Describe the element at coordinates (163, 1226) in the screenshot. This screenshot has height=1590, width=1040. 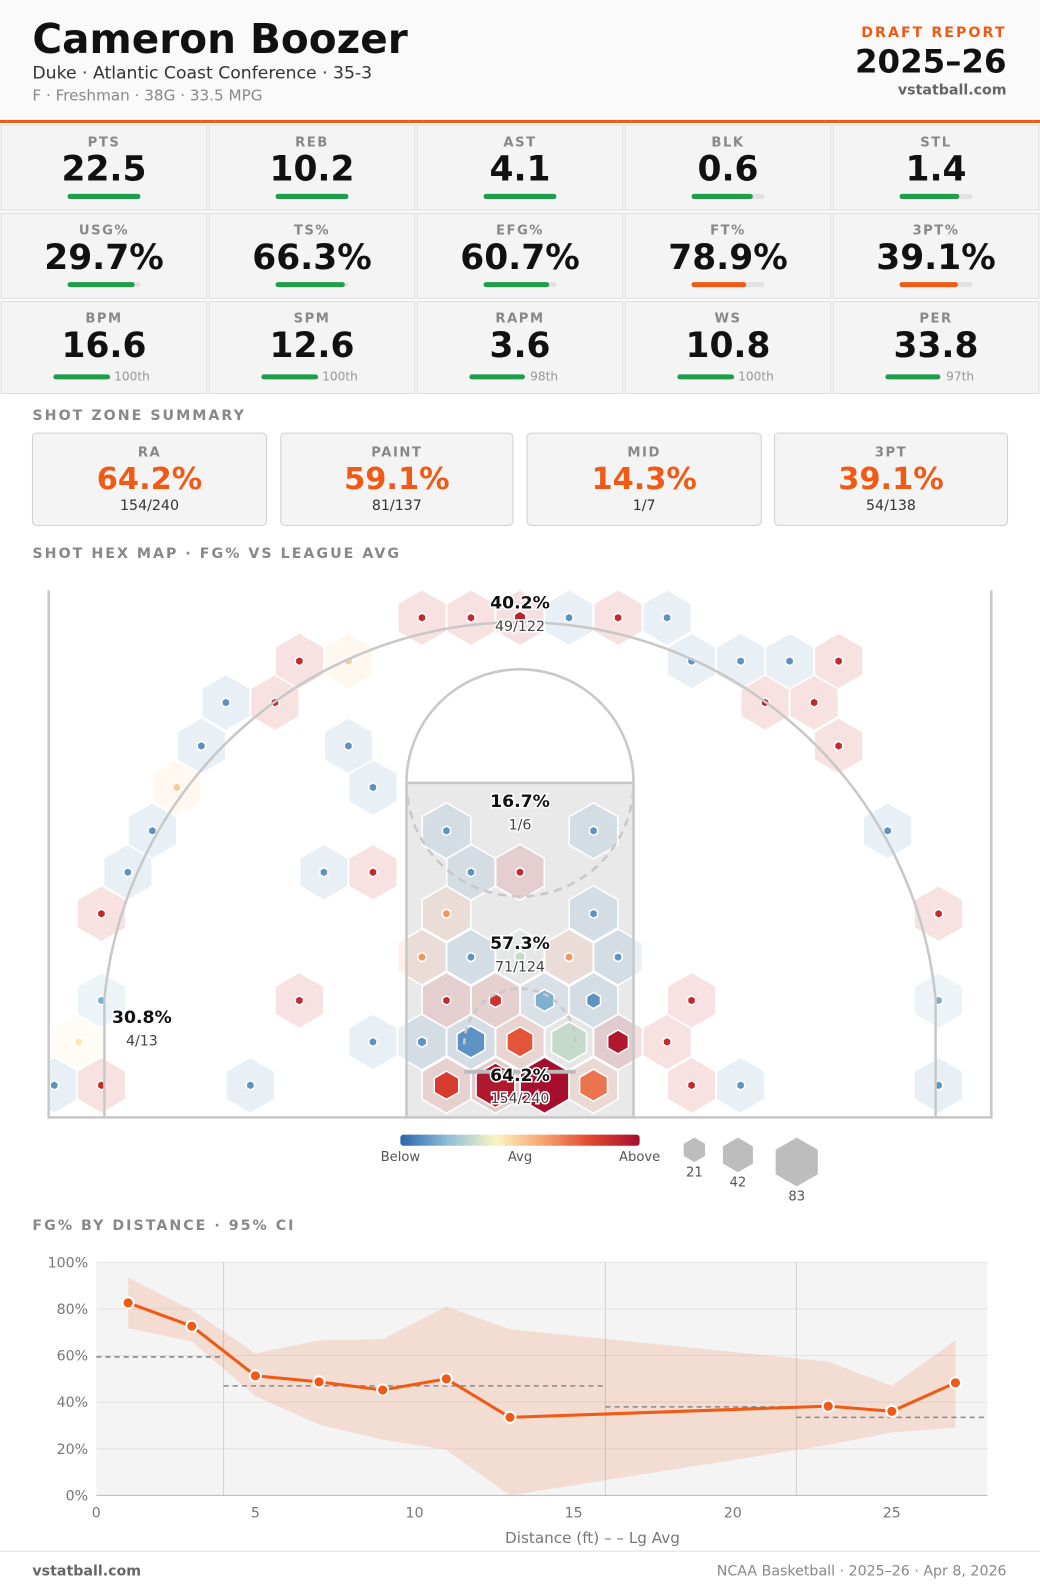
I see `section-title: FG% BY DISTANCE · 95% CI` at that location.